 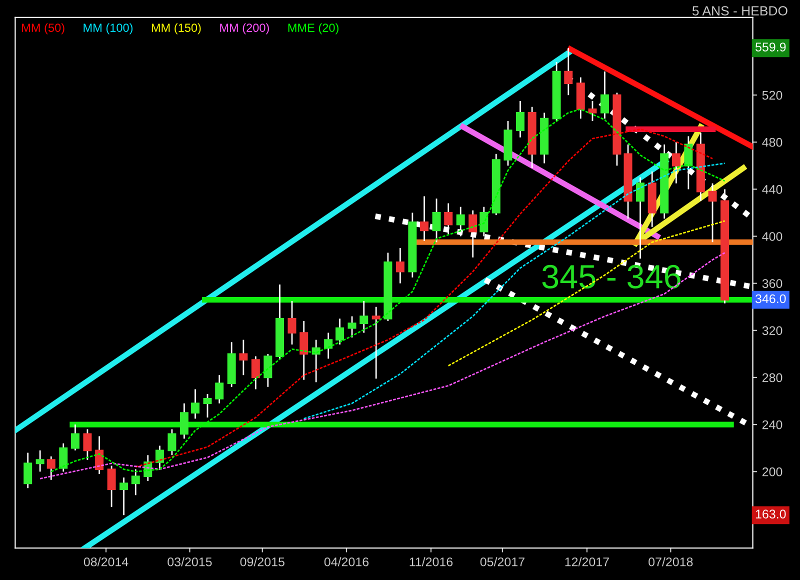 What do you see at coordinates (772, 283) in the screenshot?
I see `y-tick-label: 360` at bounding box center [772, 283].